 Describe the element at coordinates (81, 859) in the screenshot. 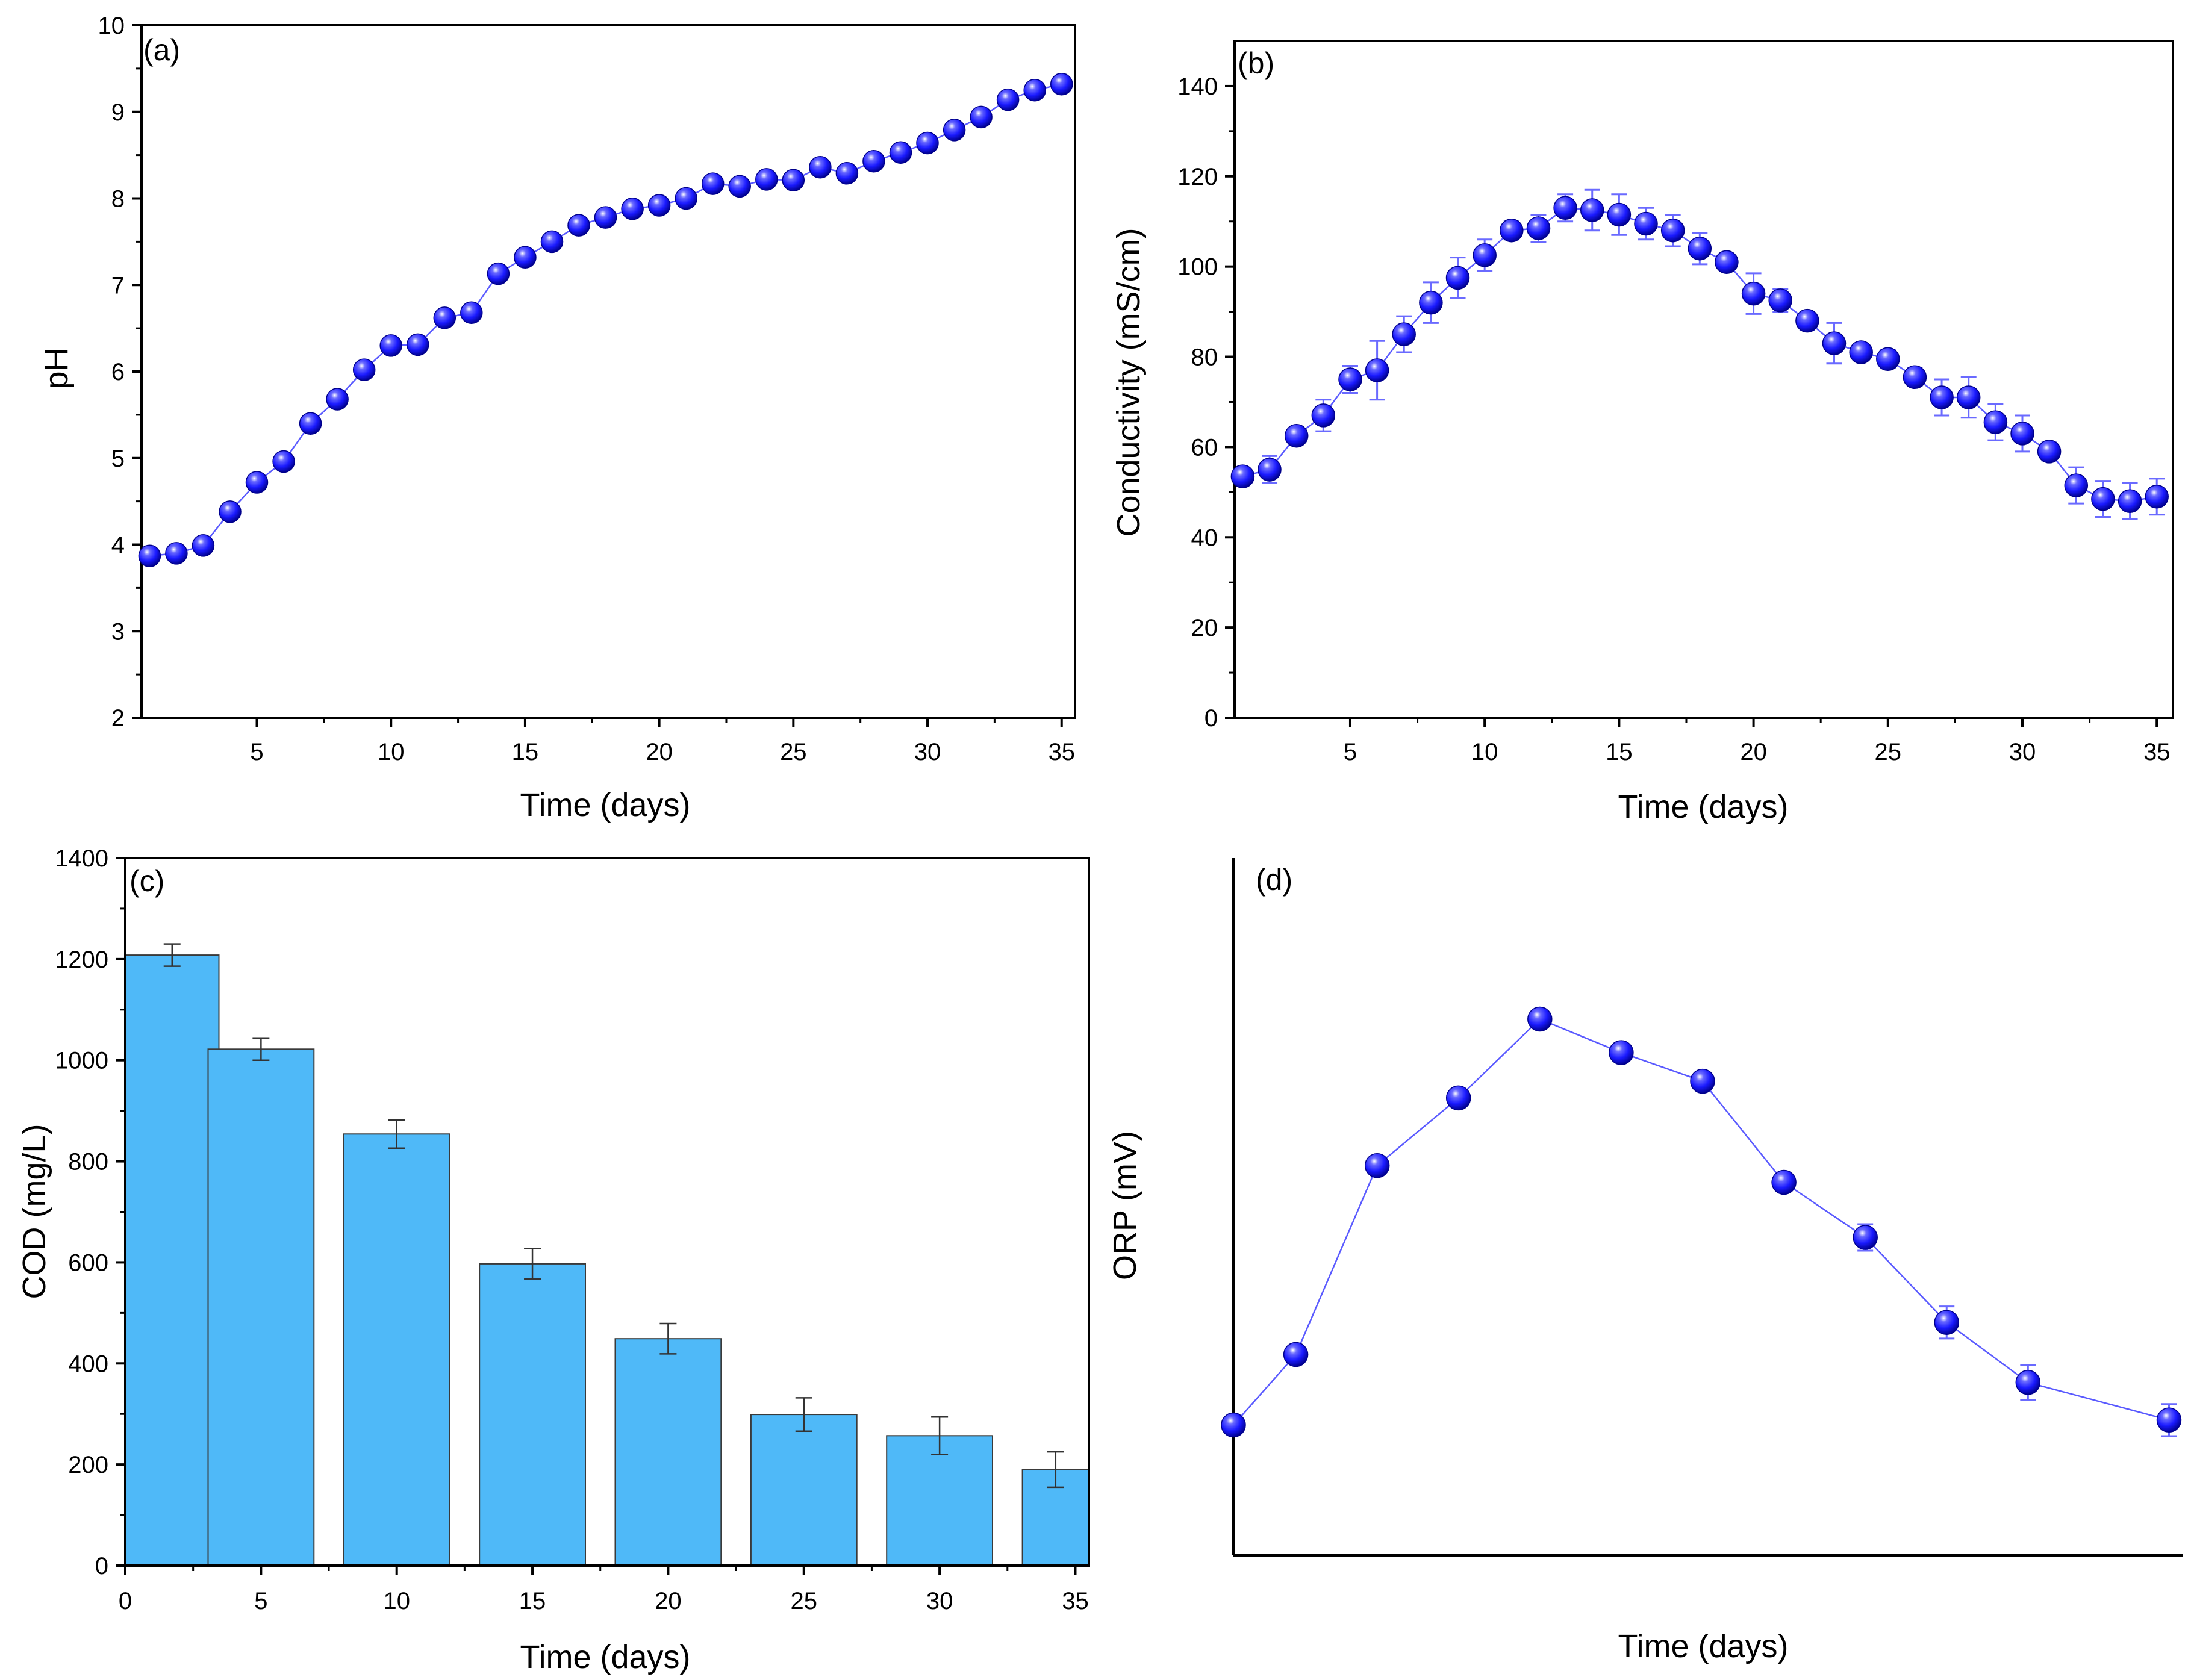

I see `panel-c-y-tick-label: 1400` at that location.